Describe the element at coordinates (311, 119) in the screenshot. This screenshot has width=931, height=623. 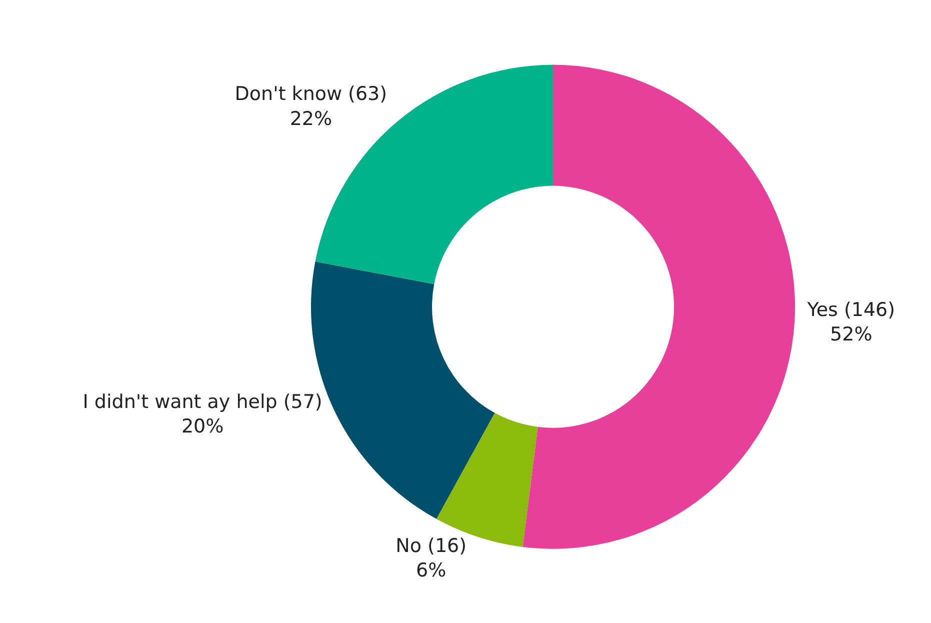
I see `data-label: 22%` at that location.